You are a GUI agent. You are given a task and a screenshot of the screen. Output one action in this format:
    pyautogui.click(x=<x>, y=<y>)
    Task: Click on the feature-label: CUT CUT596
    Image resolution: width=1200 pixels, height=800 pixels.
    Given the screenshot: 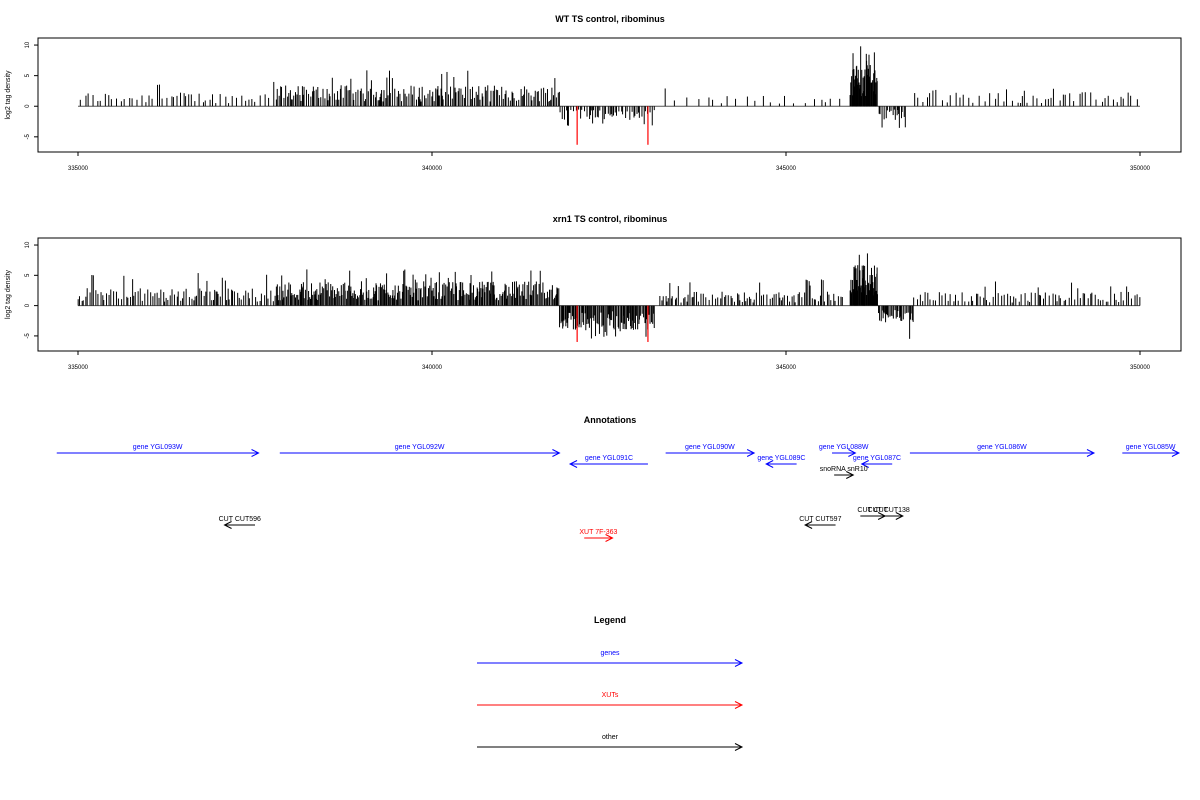 What is the action you would take?
    pyautogui.click(x=240, y=519)
    